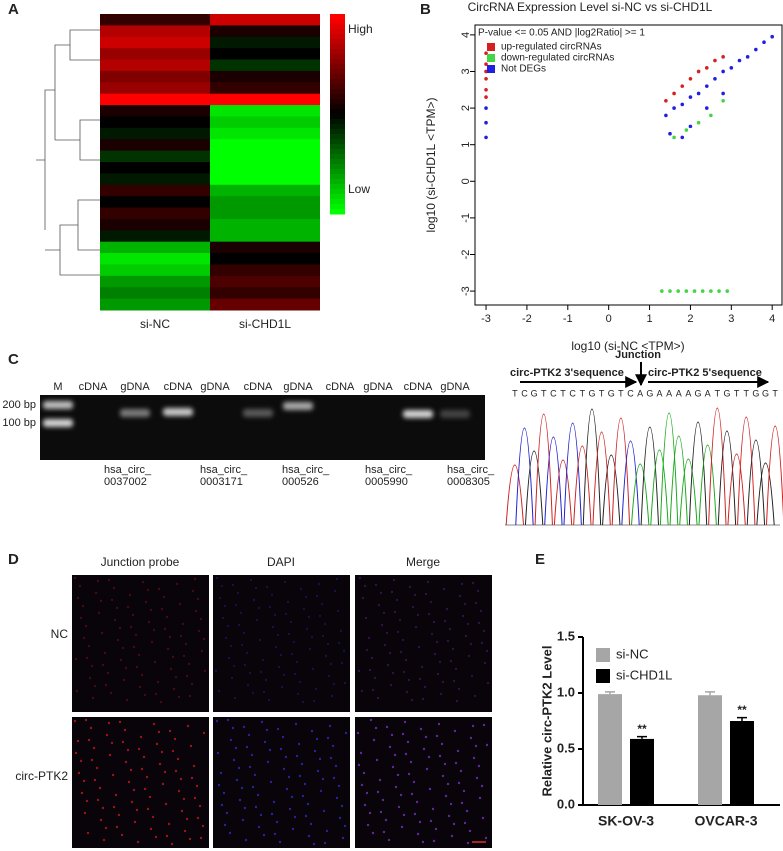 Image resolution: width=783 pixels, height=851 pixels. I want to click on dendrogram, so click(68, 152).